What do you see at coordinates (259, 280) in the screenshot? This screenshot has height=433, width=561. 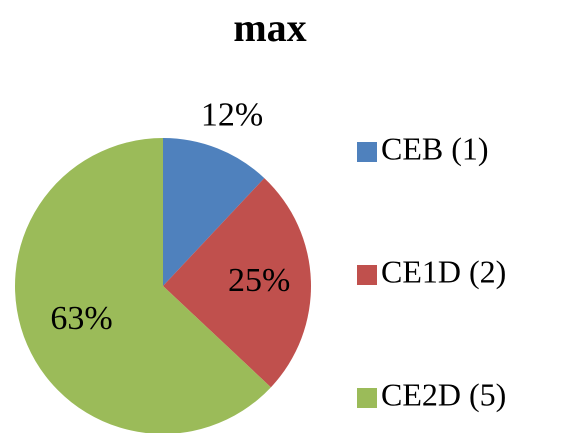 I see `data-label: 25%` at bounding box center [259, 280].